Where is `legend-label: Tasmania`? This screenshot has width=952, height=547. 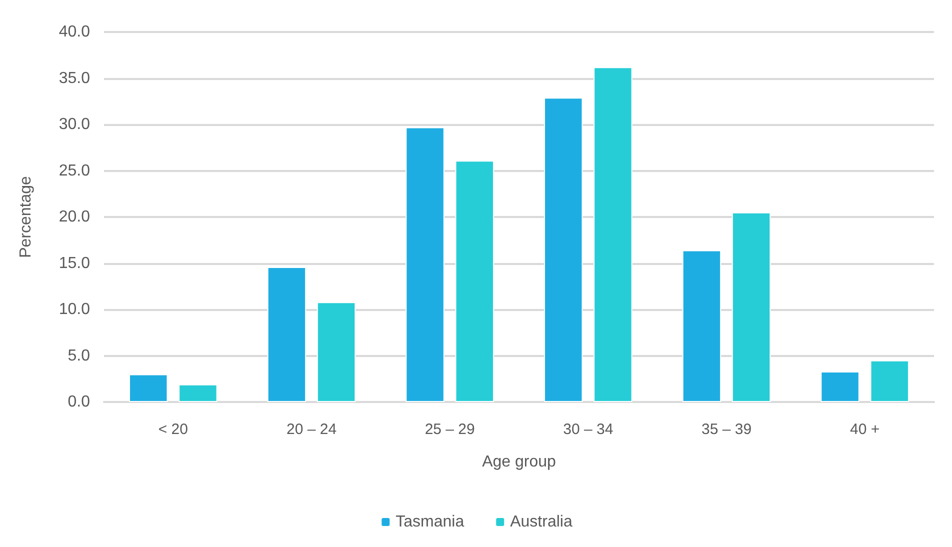
legend-label: Tasmania is located at coordinates (430, 522).